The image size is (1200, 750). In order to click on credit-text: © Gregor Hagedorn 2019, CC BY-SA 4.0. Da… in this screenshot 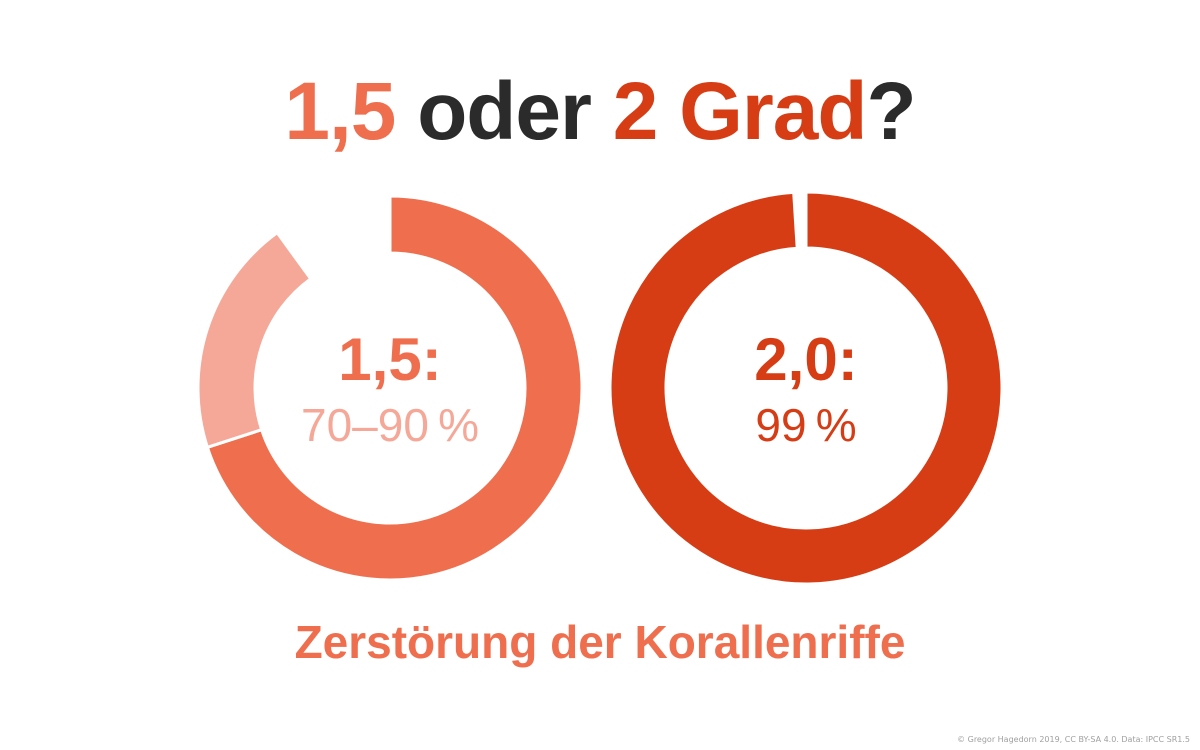, I will do `click(1073, 739)`.